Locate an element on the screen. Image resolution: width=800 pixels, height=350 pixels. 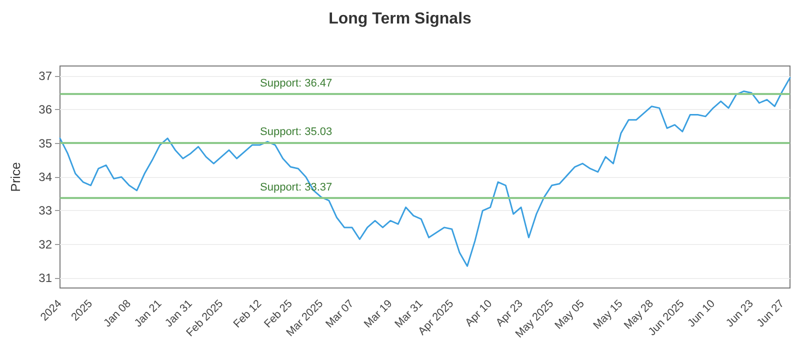
x-tick-label: Jun 23 is located at coordinates (740, 314).